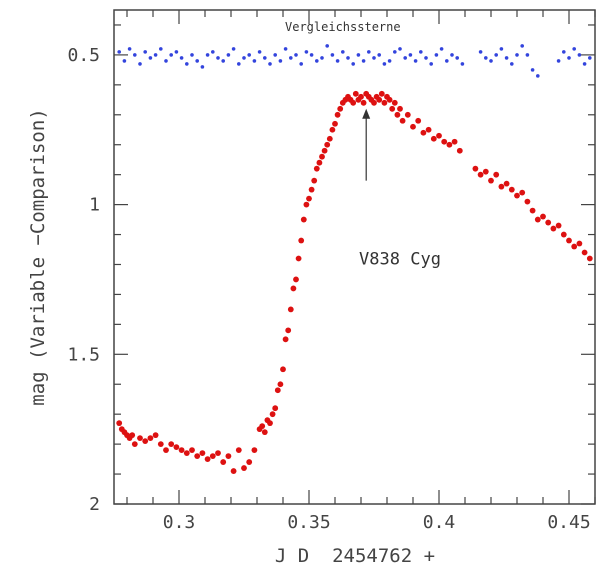  What do you see at coordinates (94, 504) in the screenshot?
I see `y-tick-label: 2` at bounding box center [94, 504].